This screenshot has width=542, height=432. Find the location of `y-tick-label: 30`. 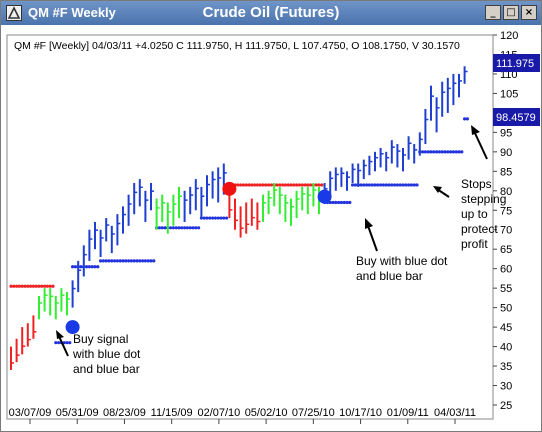

y-tick-label: 30 is located at coordinates (506, 387).